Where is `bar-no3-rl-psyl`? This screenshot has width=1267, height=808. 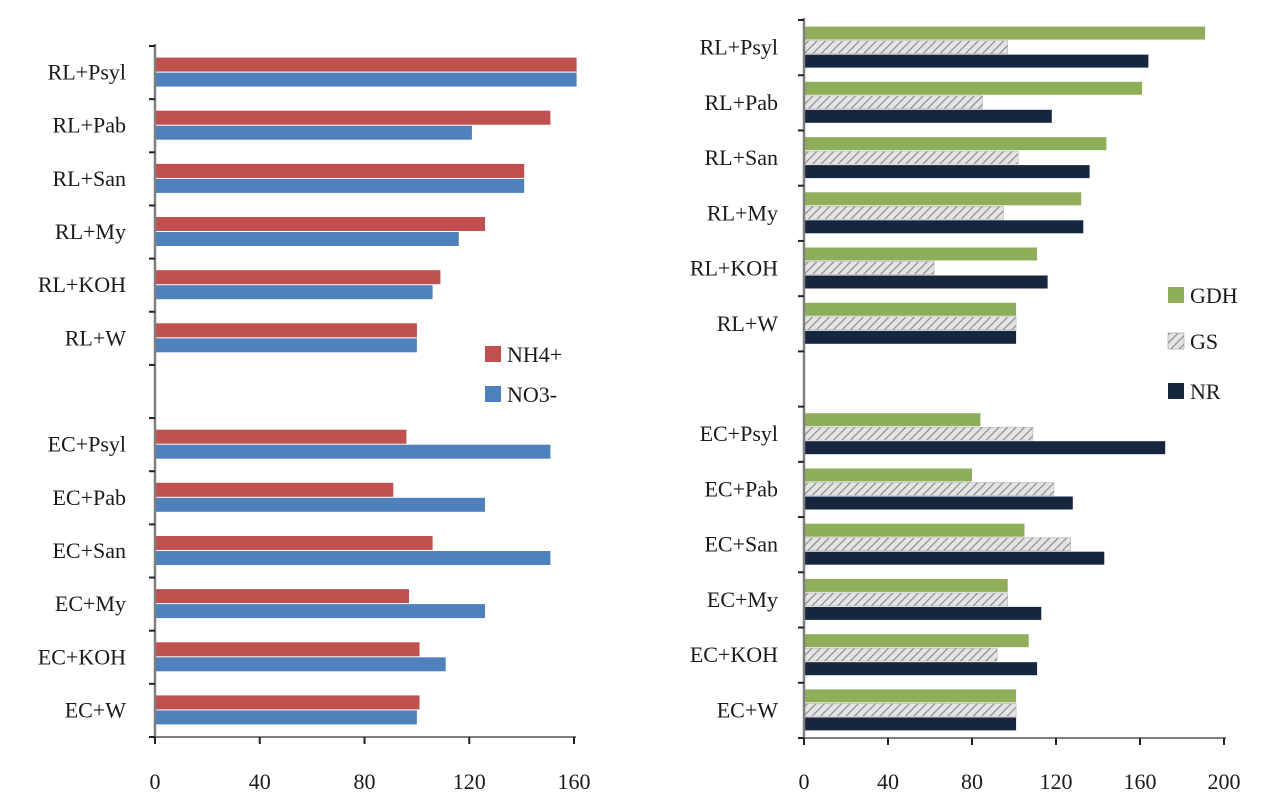
bar-no3-rl-psyl is located at coordinates (366, 79).